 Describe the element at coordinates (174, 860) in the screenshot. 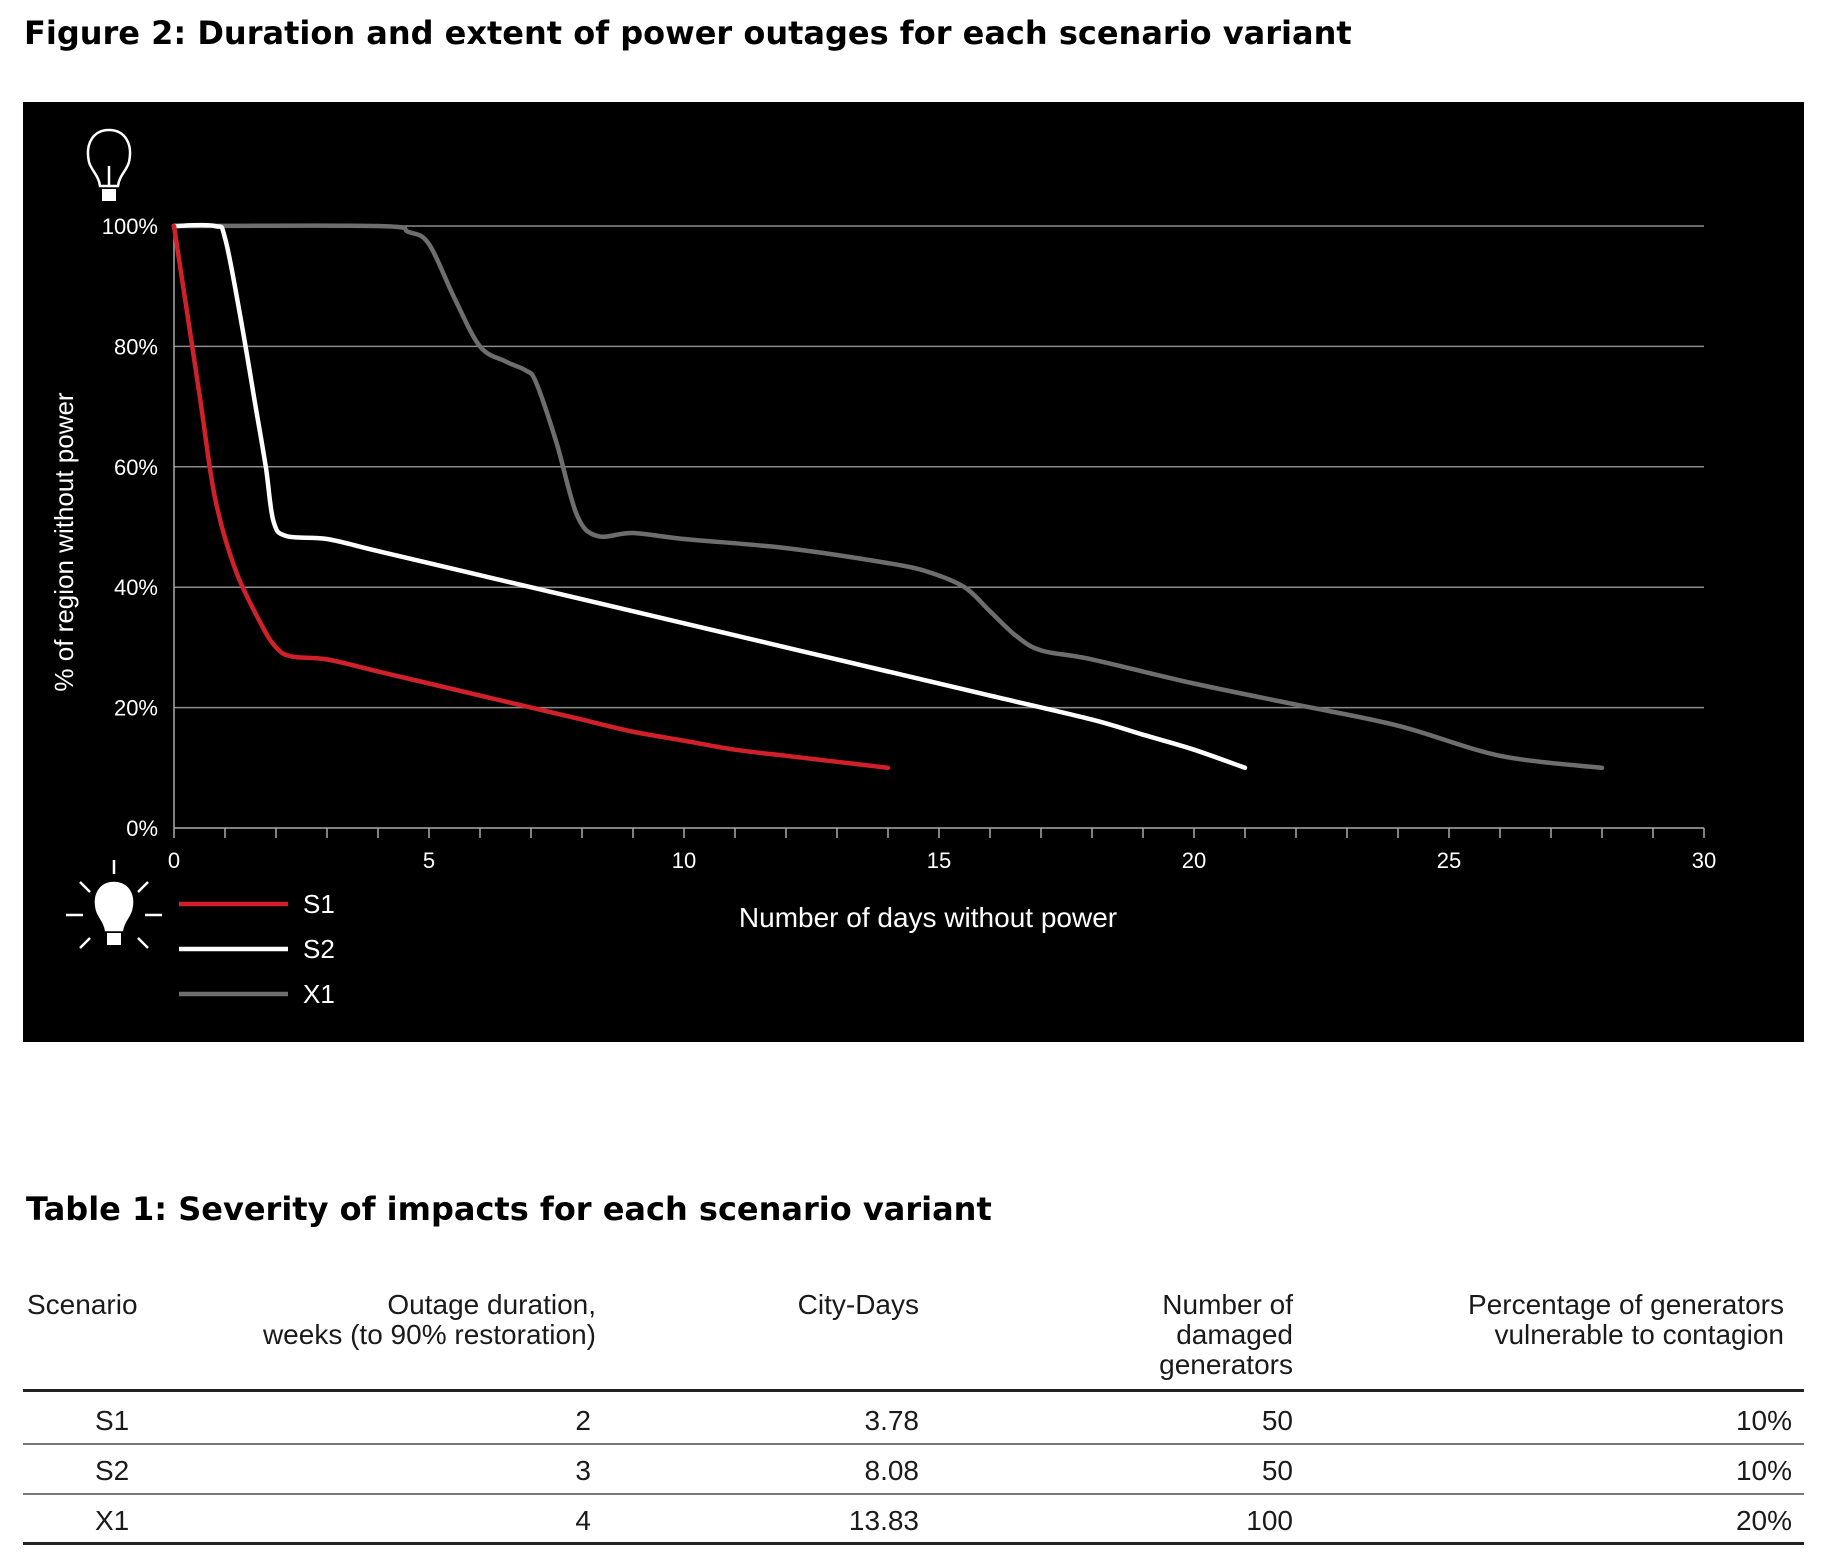

I see `x-tick-label: 0` at that location.